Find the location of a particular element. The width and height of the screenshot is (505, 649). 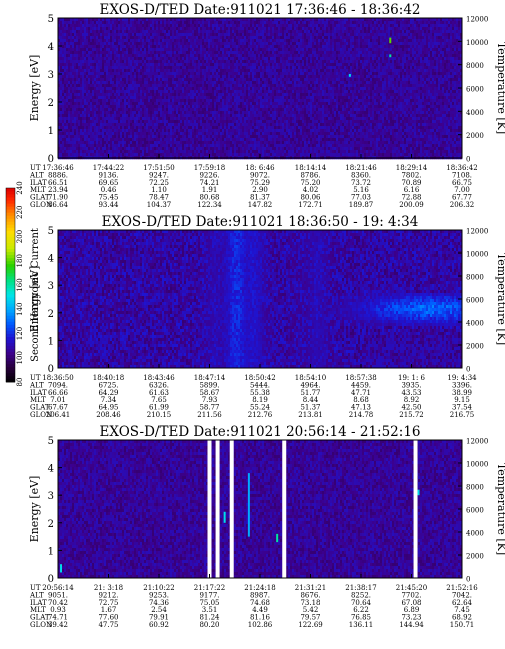

table-cell: 216.75 is located at coordinates (462, 415).